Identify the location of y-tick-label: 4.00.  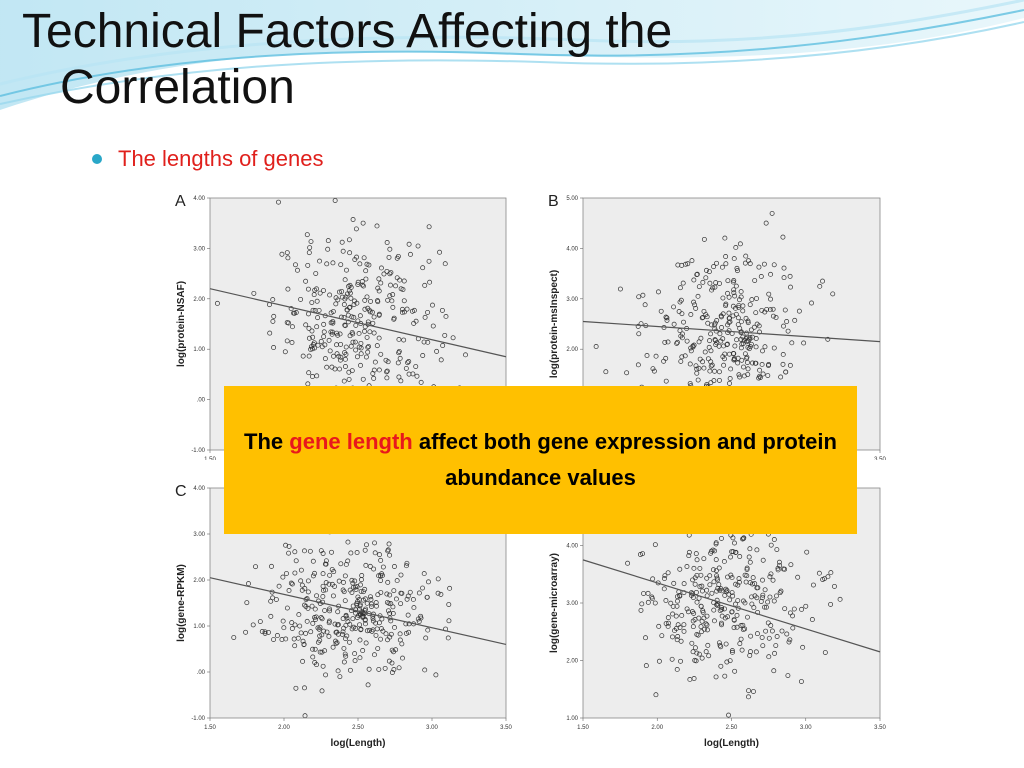
(572, 249).